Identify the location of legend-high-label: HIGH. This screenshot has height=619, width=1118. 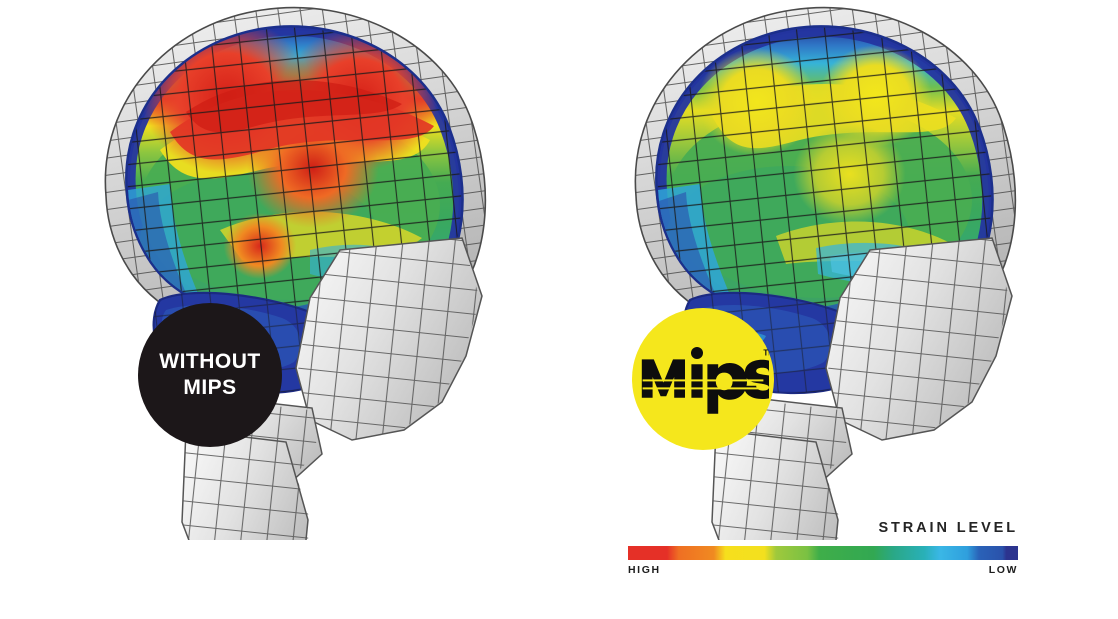
(644, 570).